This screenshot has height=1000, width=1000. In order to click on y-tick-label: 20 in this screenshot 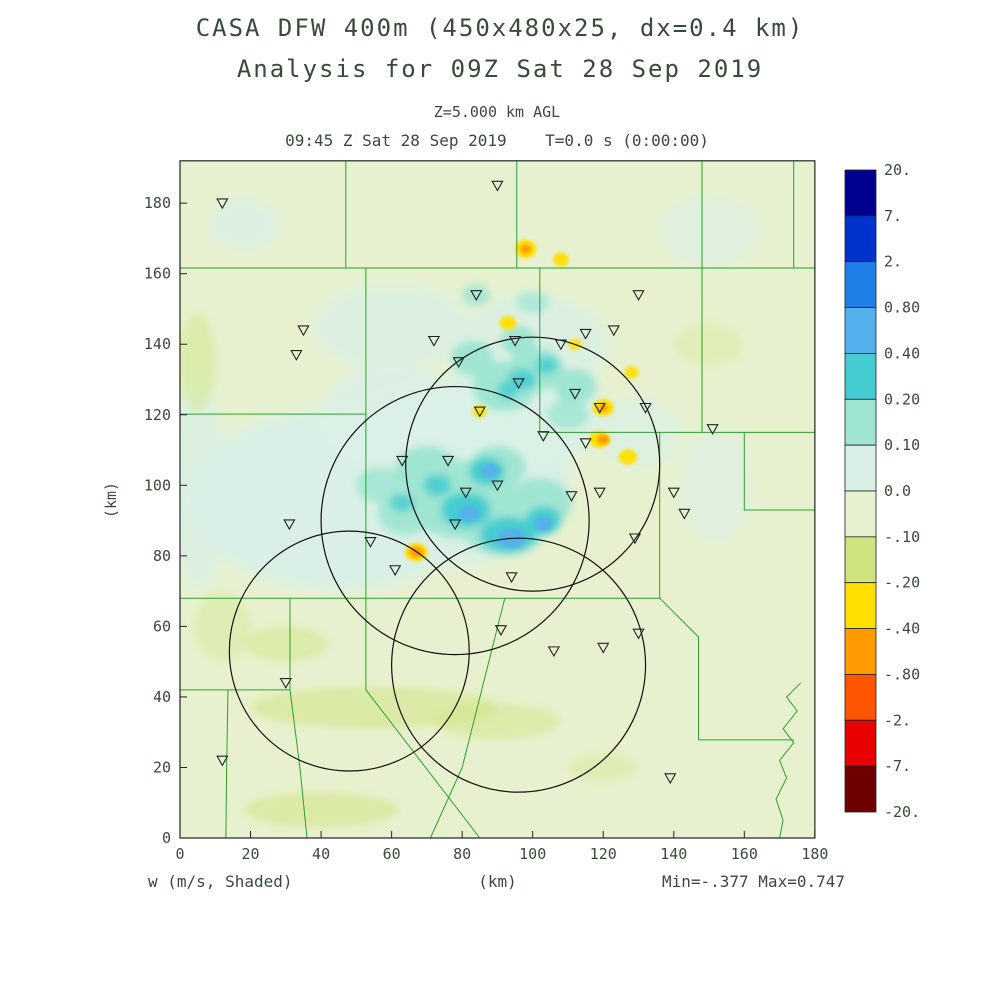, I will do `click(162, 767)`.